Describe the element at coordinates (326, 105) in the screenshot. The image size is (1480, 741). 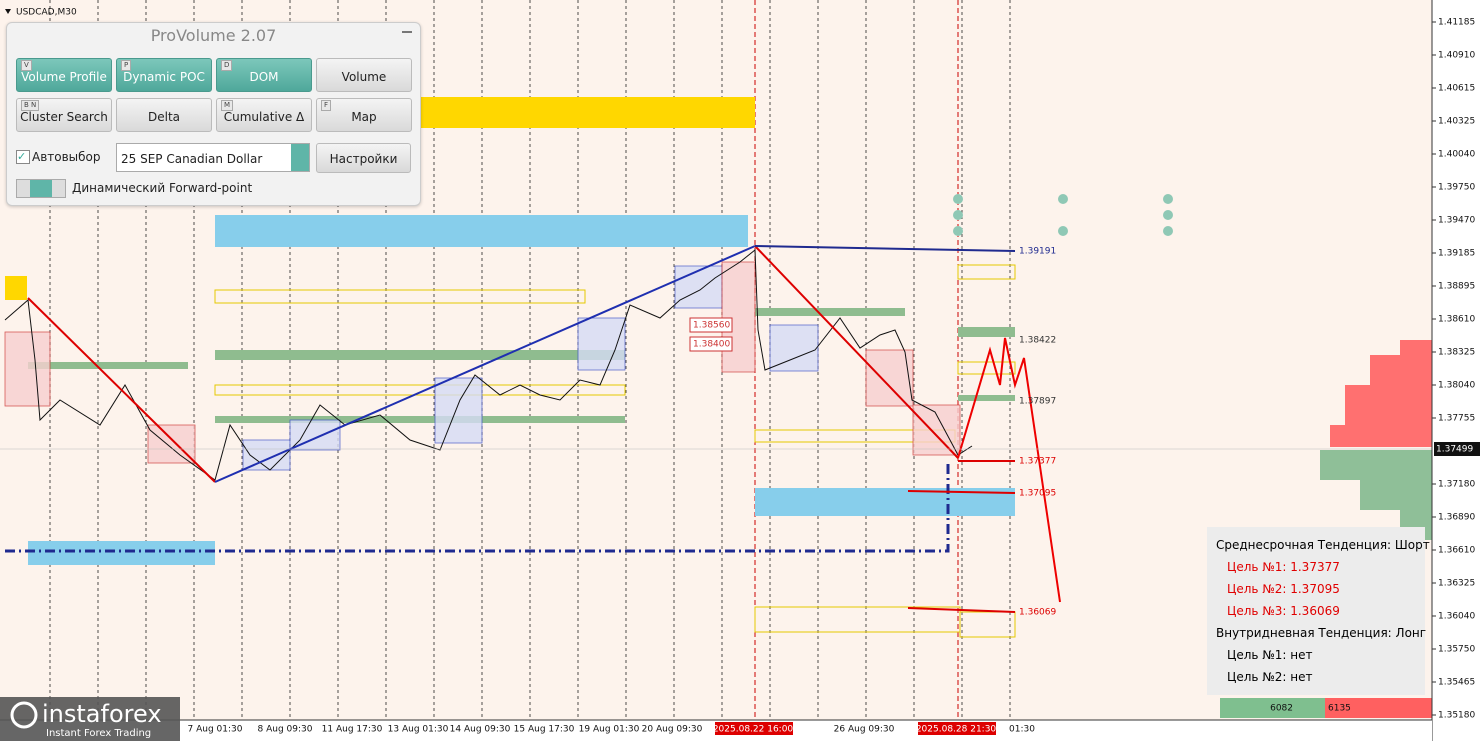
I see `hotkey: F` at that location.